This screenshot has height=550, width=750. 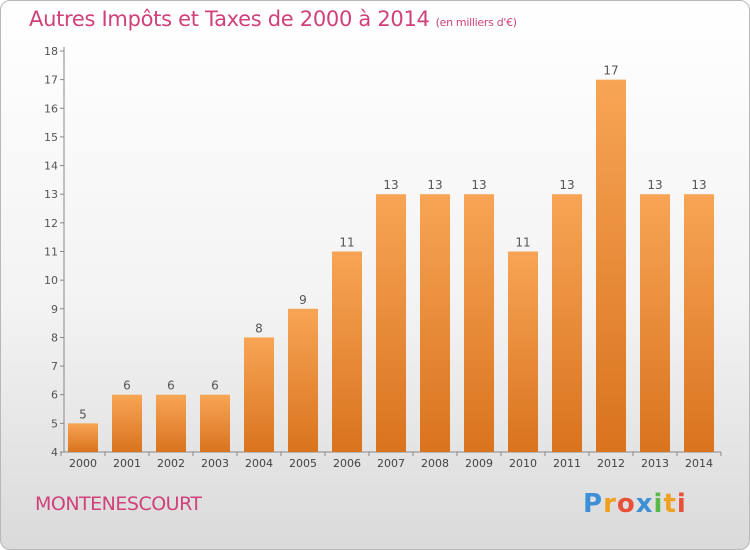 What do you see at coordinates (83, 414) in the screenshot?
I see `data-label: 5` at bounding box center [83, 414].